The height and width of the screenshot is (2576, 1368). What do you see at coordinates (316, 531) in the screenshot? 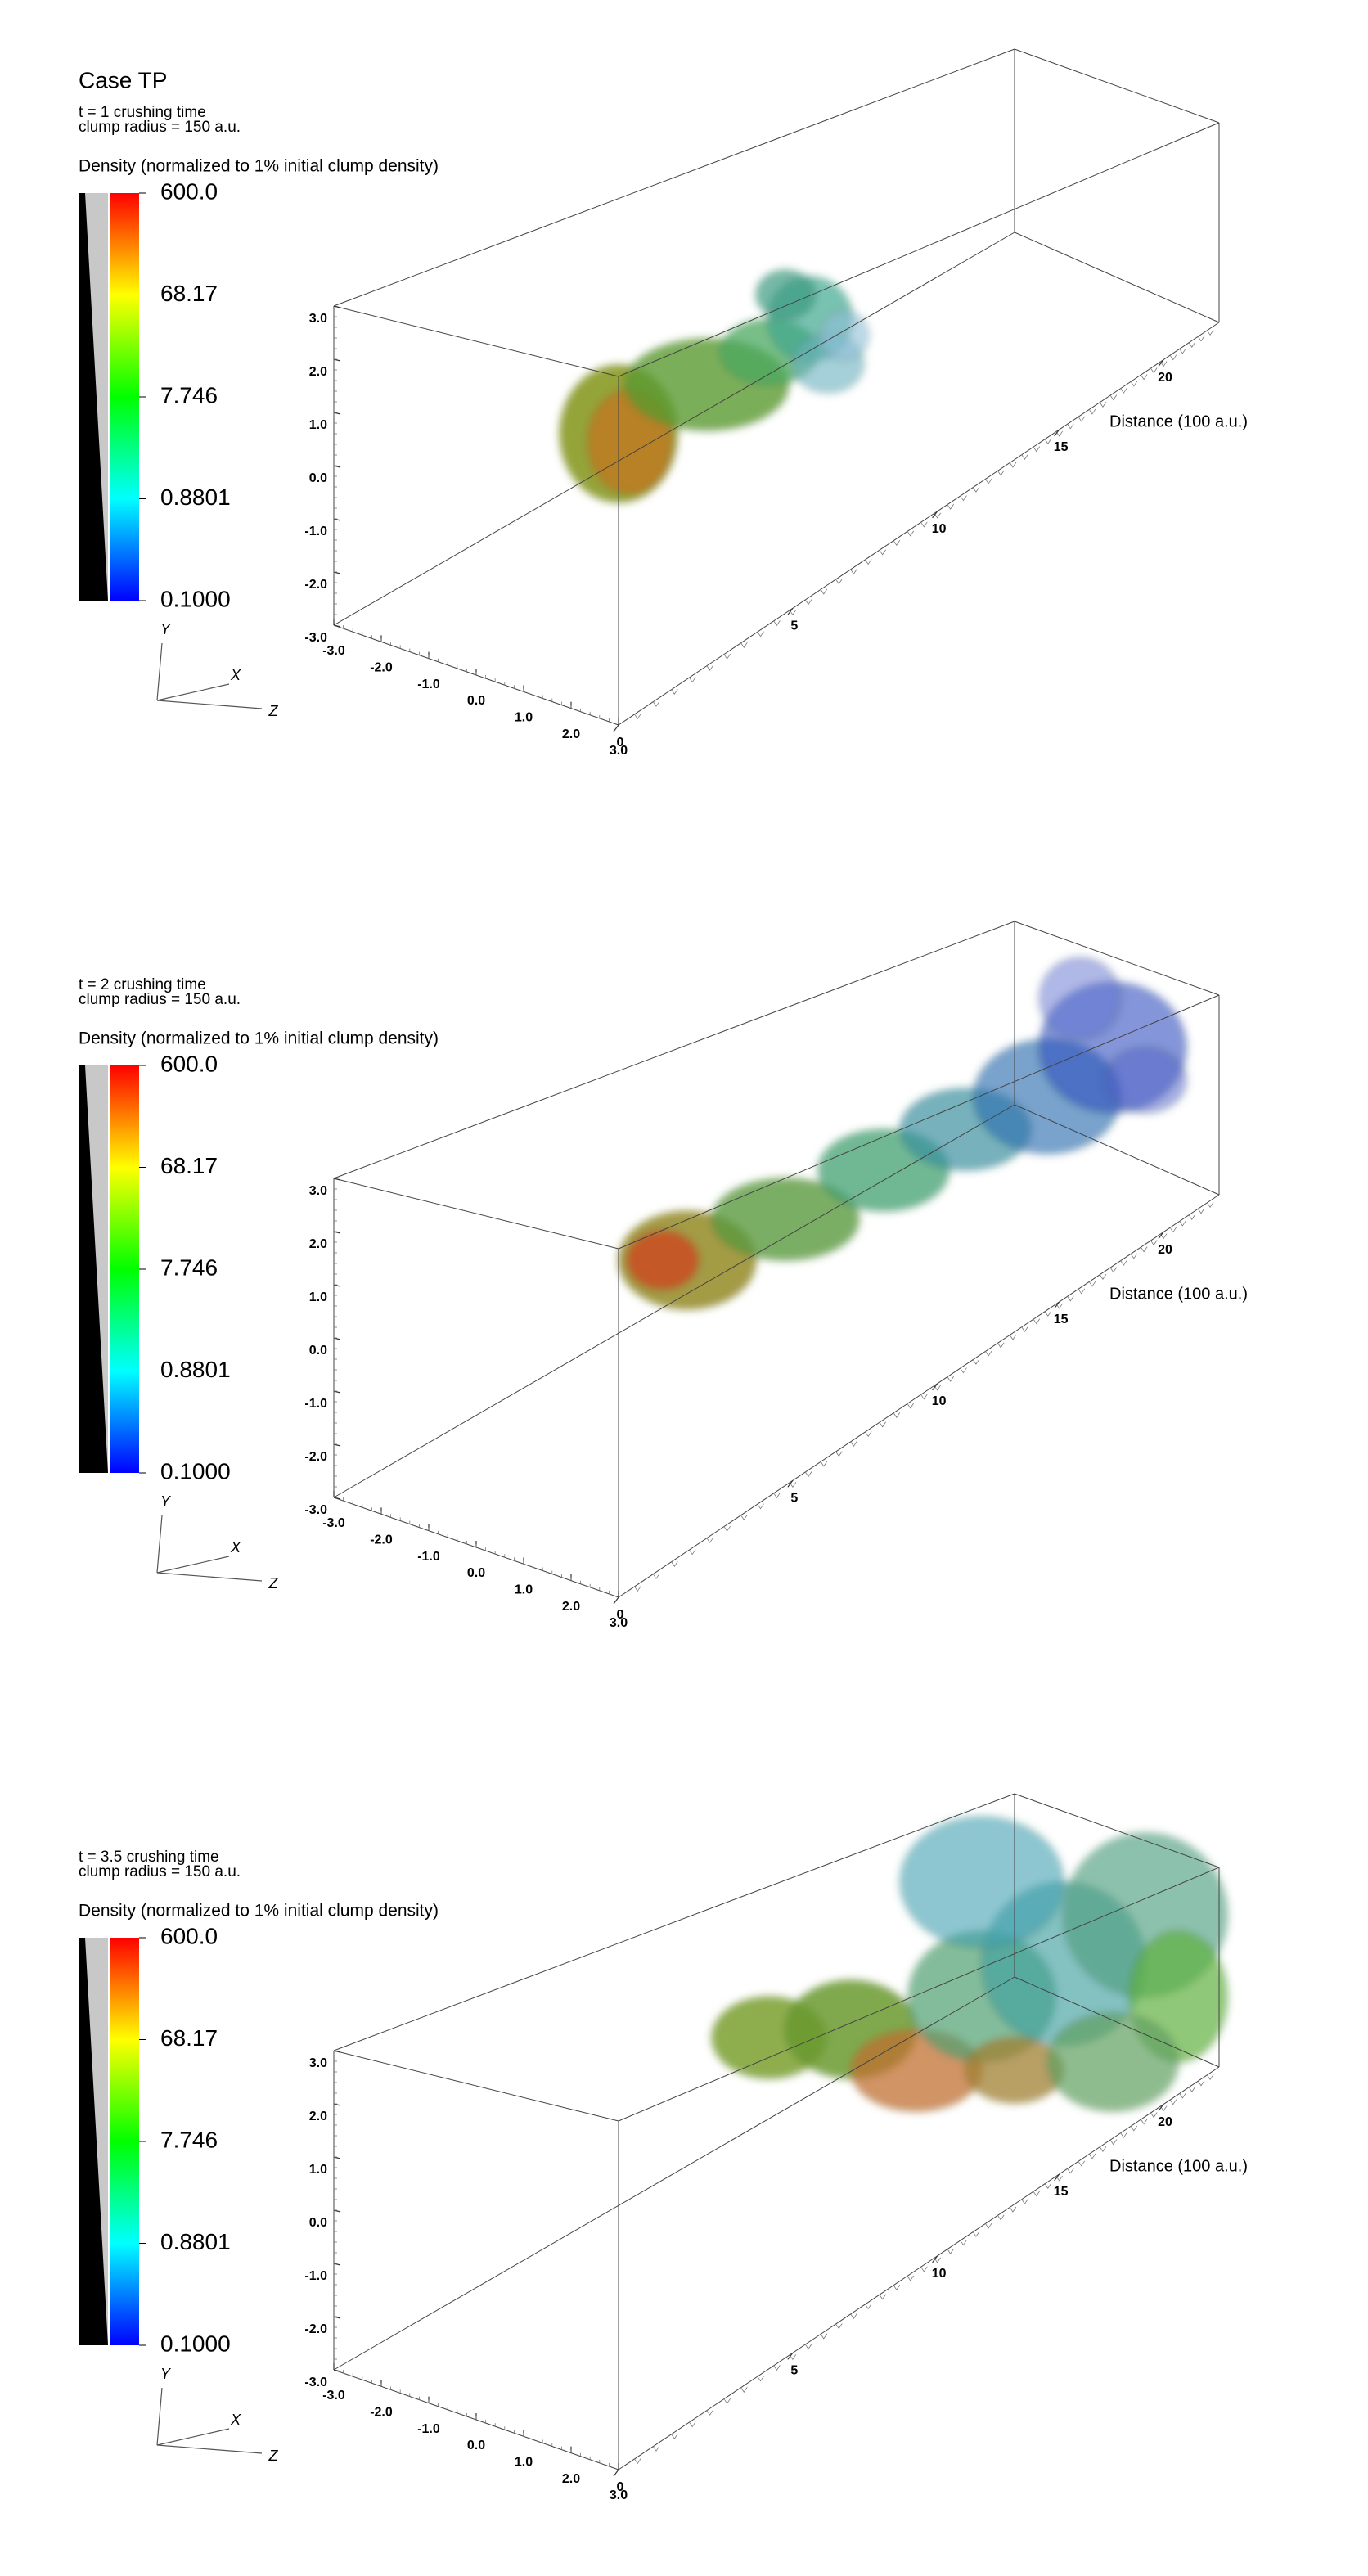
I see `y-tick-label: -1.0` at bounding box center [316, 531].